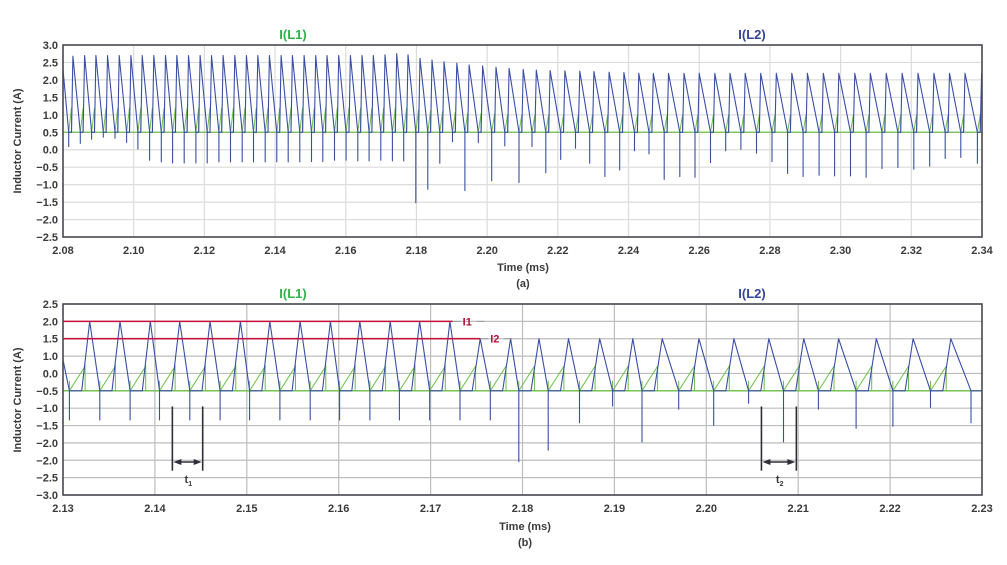 The height and width of the screenshot is (565, 1007). I want to click on x-tick-label: 2.28, so click(769, 251).